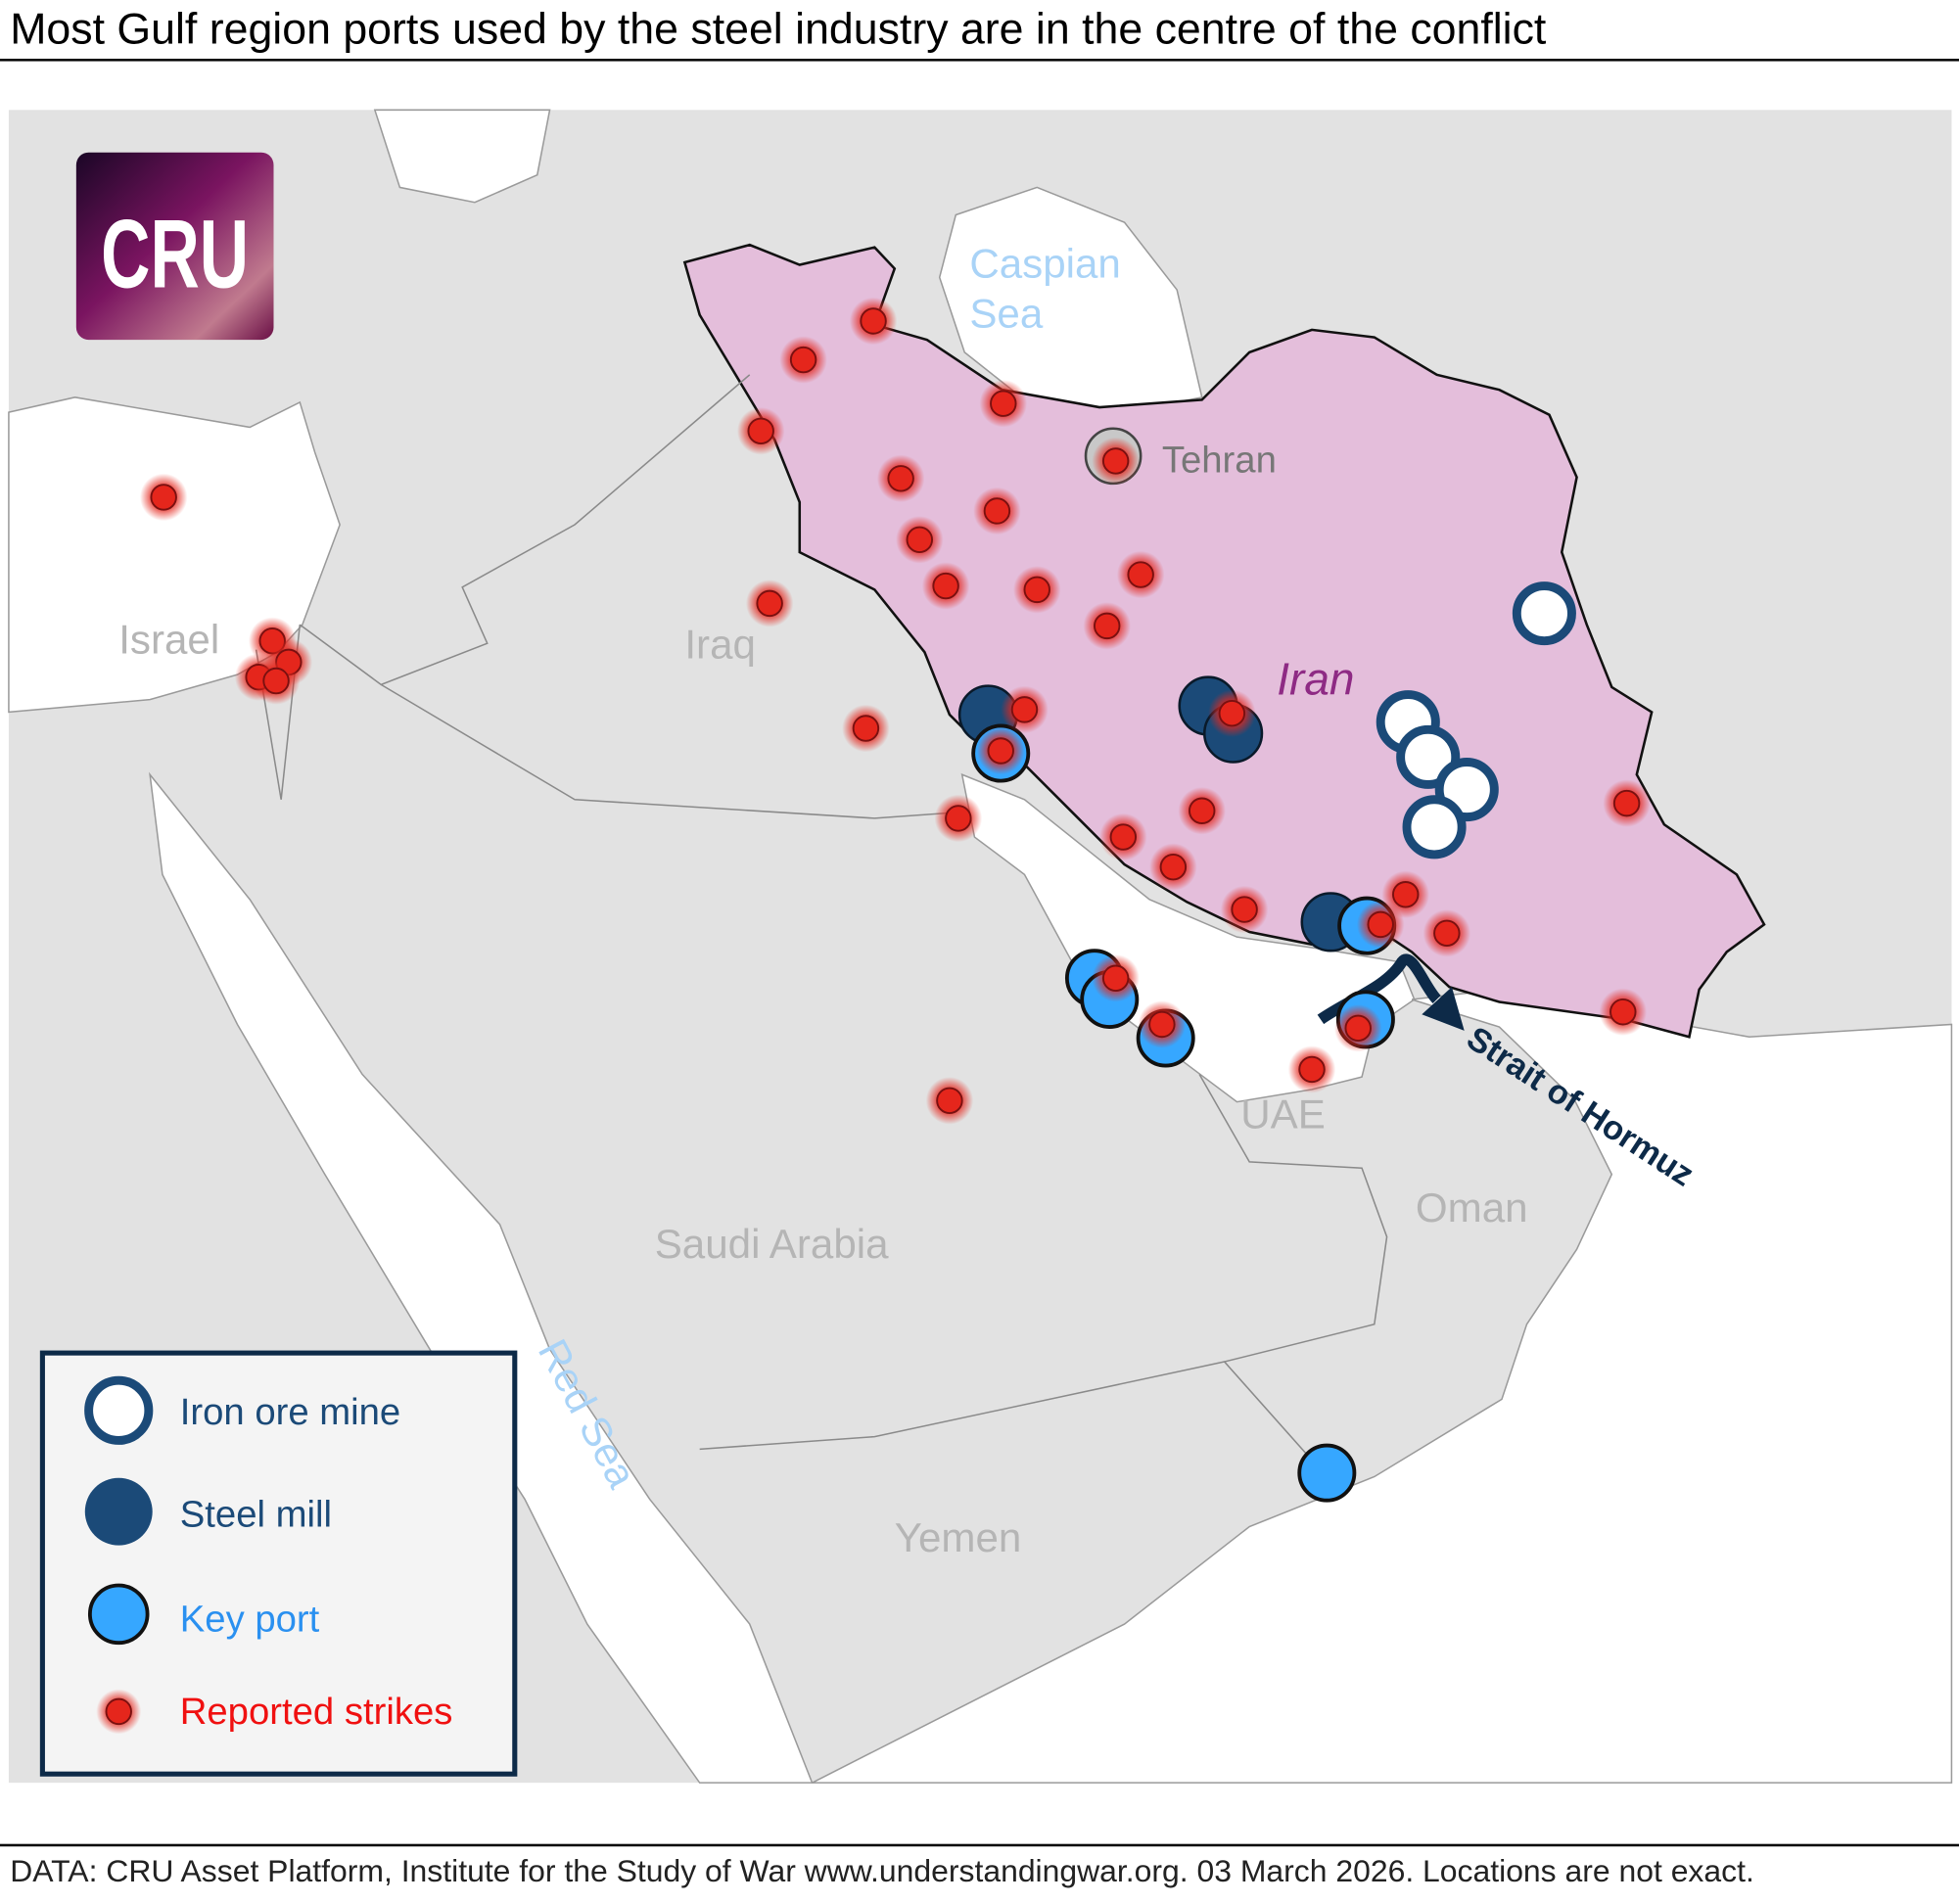  What do you see at coordinates (958, 1537) in the screenshot?
I see `label-yemen: Yemen` at bounding box center [958, 1537].